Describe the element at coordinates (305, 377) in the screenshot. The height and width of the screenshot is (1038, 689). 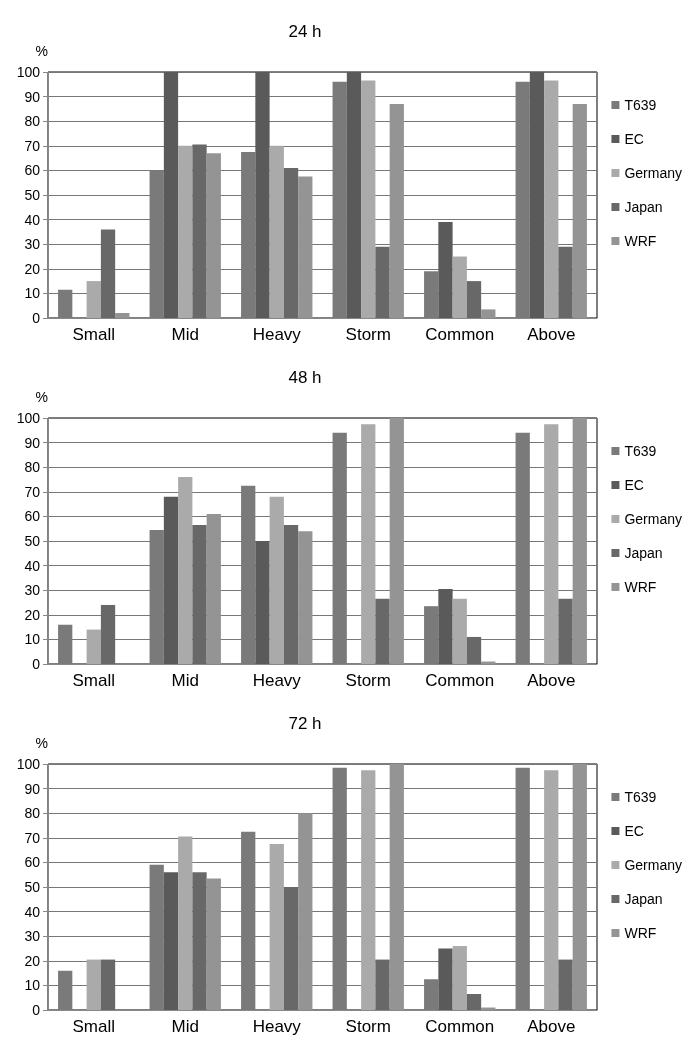
I see `chart-title: 48 h` at that location.